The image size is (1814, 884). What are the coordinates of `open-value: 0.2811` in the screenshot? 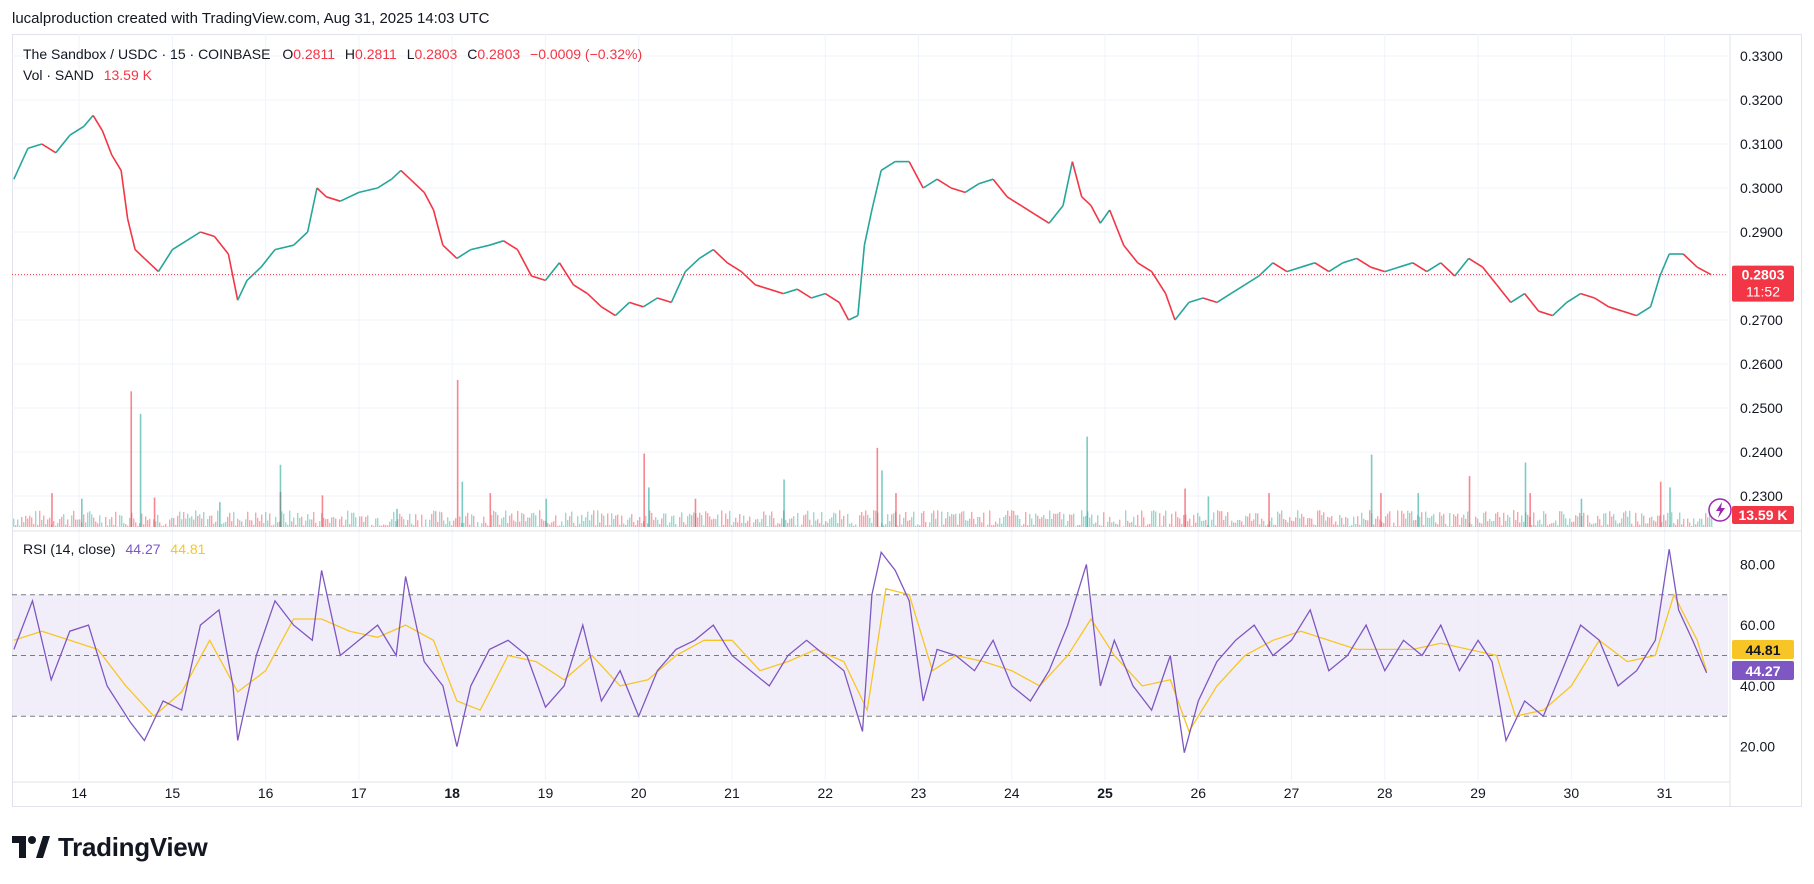 It's located at (314, 54).